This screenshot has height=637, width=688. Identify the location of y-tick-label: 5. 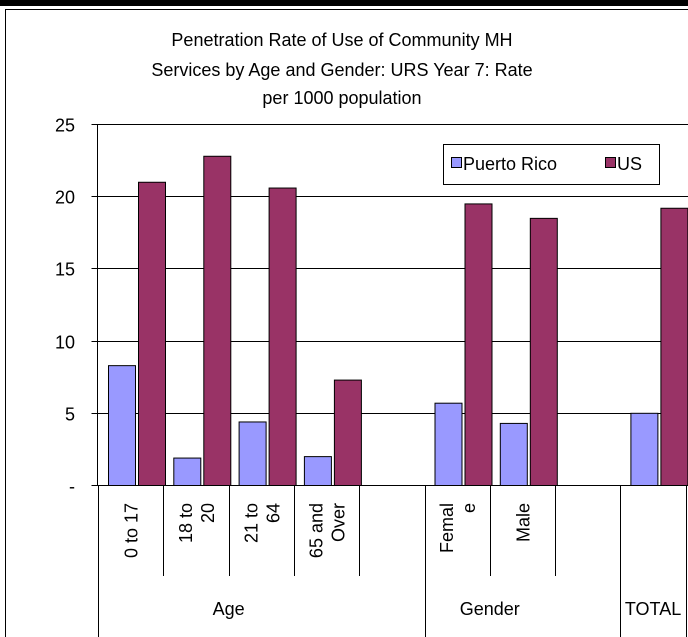
(70, 415).